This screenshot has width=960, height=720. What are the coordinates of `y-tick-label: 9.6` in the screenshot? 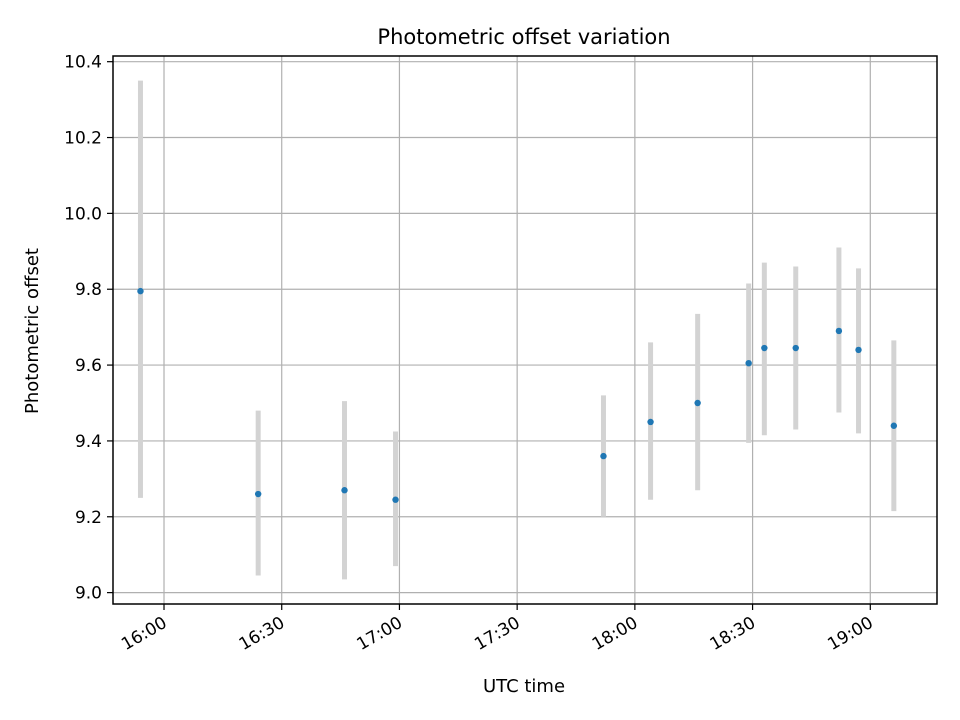 It's located at (88, 366).